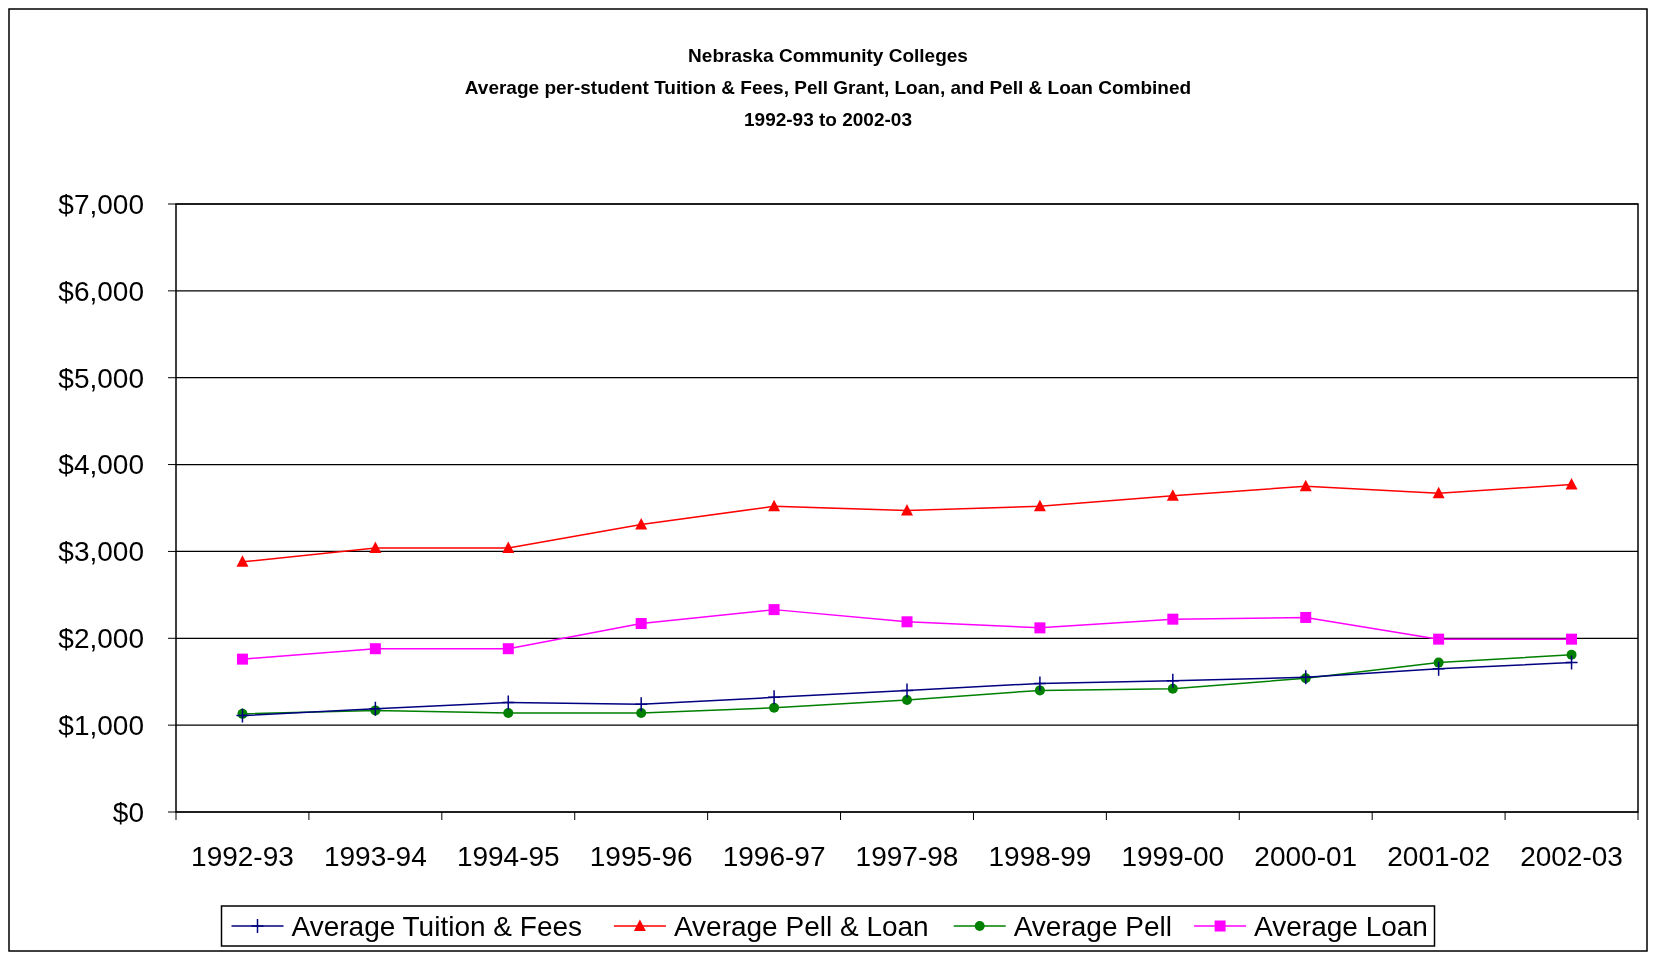 The image size is (1656, 960). I want to click on x-tick-label: 1994-95, so click(508, 856).